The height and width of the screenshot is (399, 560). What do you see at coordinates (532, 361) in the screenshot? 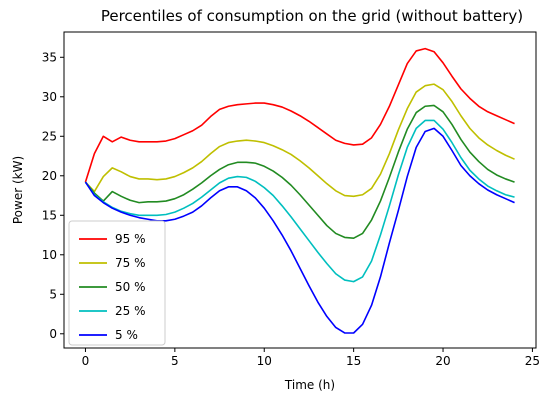
I see `x-tick-label-25: 25` at bounding box center [532, 361].